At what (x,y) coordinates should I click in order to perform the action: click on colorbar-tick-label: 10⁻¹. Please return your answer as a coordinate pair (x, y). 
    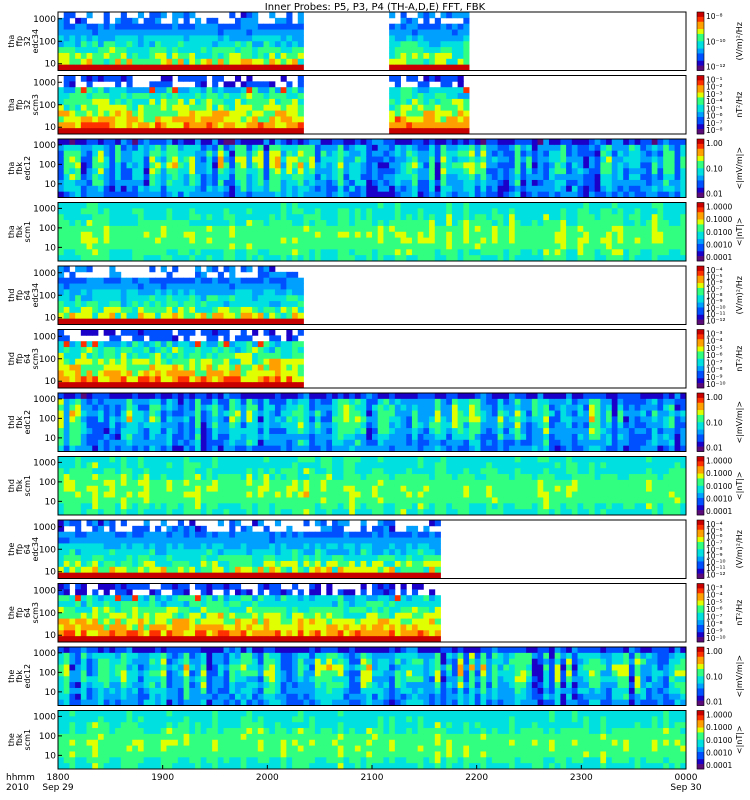
    Looking at the image, I should click on (714, 80).